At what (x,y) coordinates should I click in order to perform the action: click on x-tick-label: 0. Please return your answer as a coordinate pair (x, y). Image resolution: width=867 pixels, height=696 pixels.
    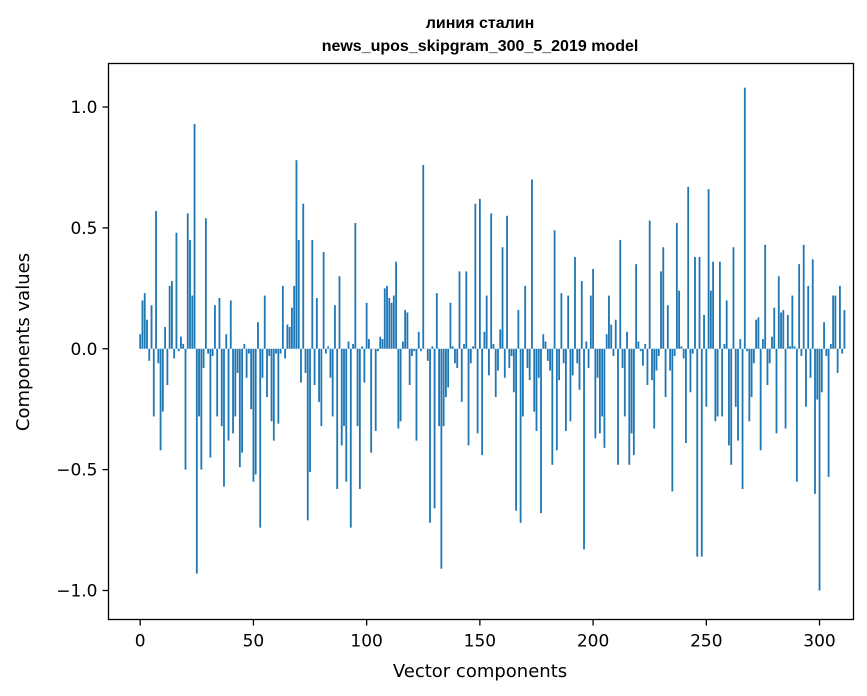
    Looking at the image, I should click on (140, 642).